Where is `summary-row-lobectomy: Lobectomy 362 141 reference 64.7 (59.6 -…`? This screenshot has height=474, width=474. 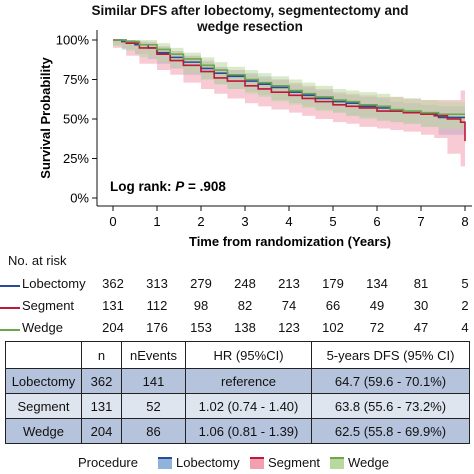
summary-row-lobectomy: Lobectomy 362 141 reference 64.7 (59.6 -… is located at coordinates (237, 381).